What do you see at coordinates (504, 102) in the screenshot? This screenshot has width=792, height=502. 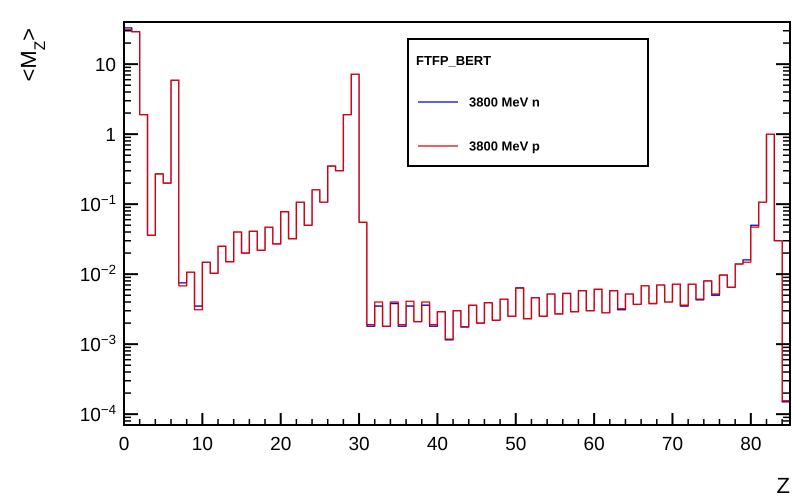 I see `legend-label: 3800 MeV n` at bounding box center [504, 102].